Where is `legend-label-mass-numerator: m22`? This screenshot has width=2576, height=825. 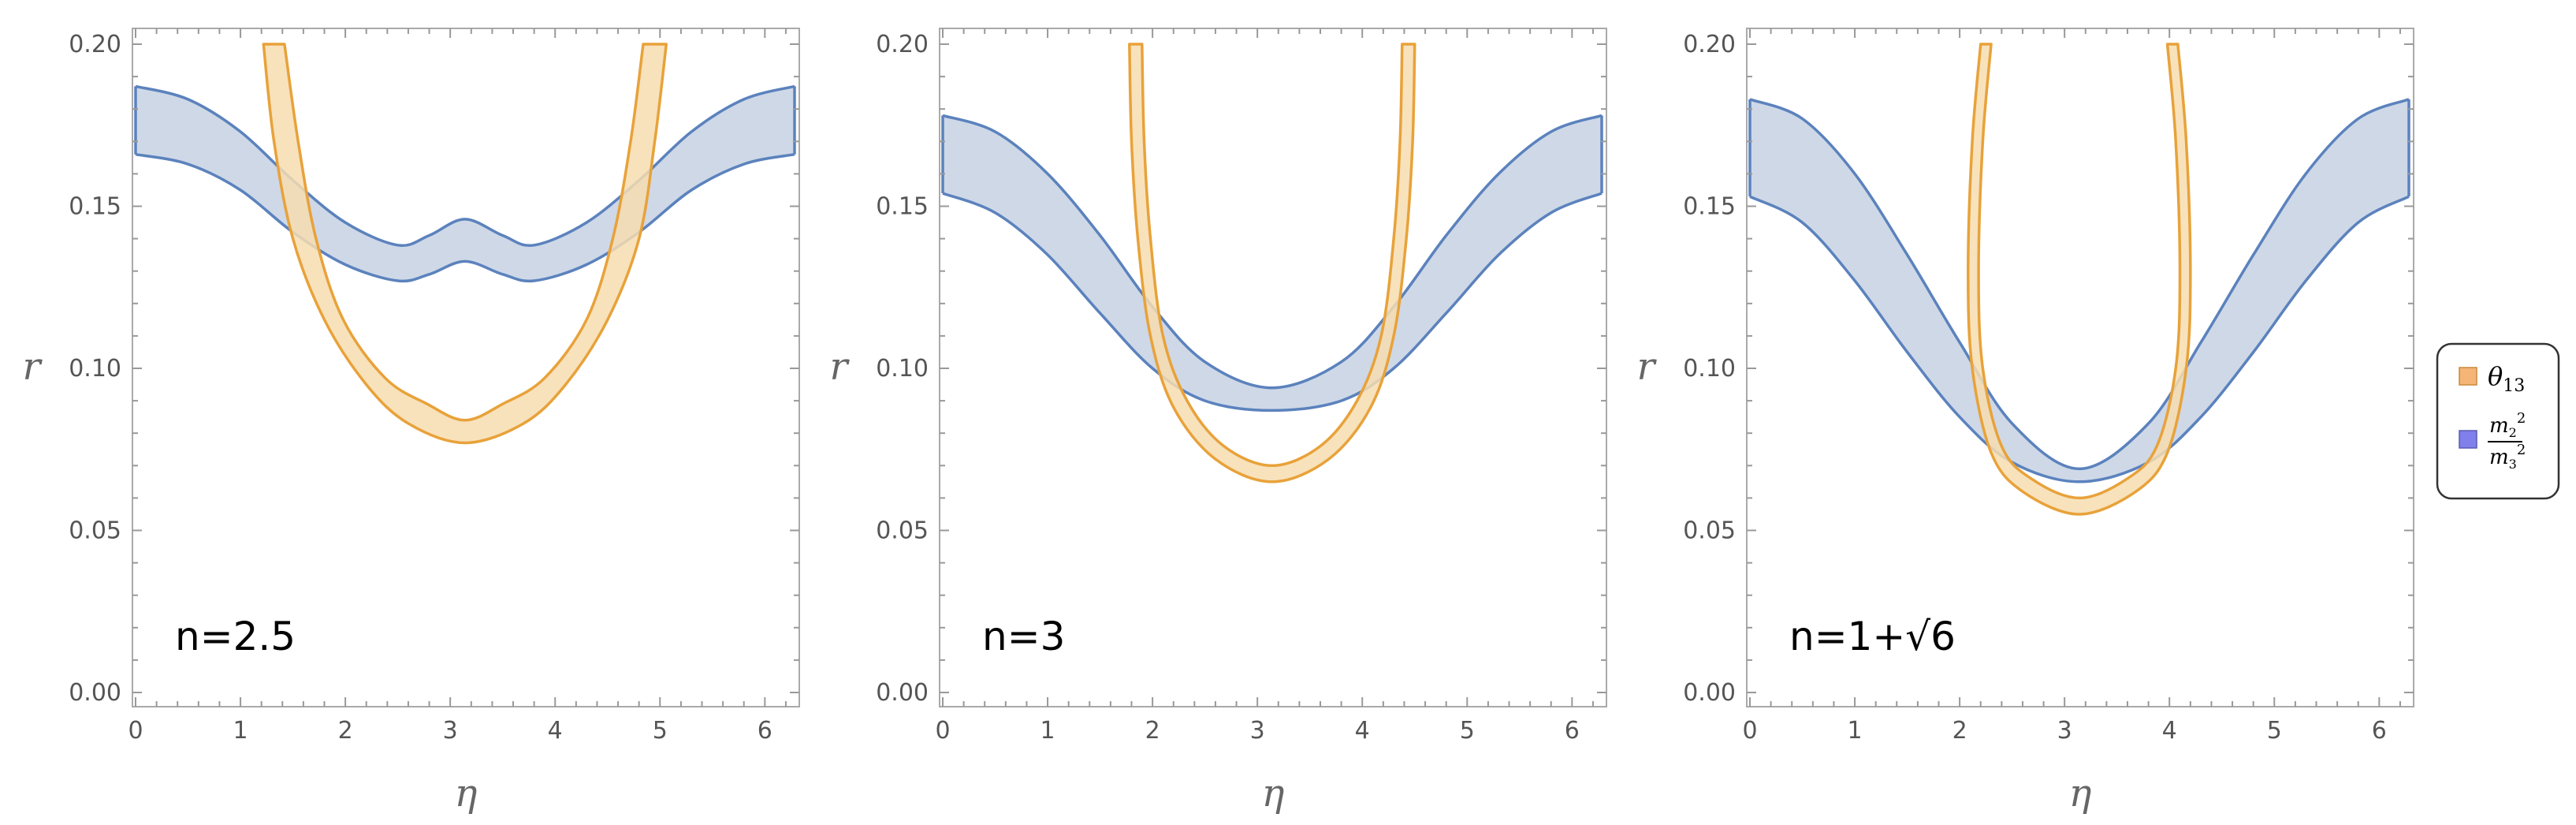 legend-label-mass-numerator: m22 is located at coordinates (2507, 425).